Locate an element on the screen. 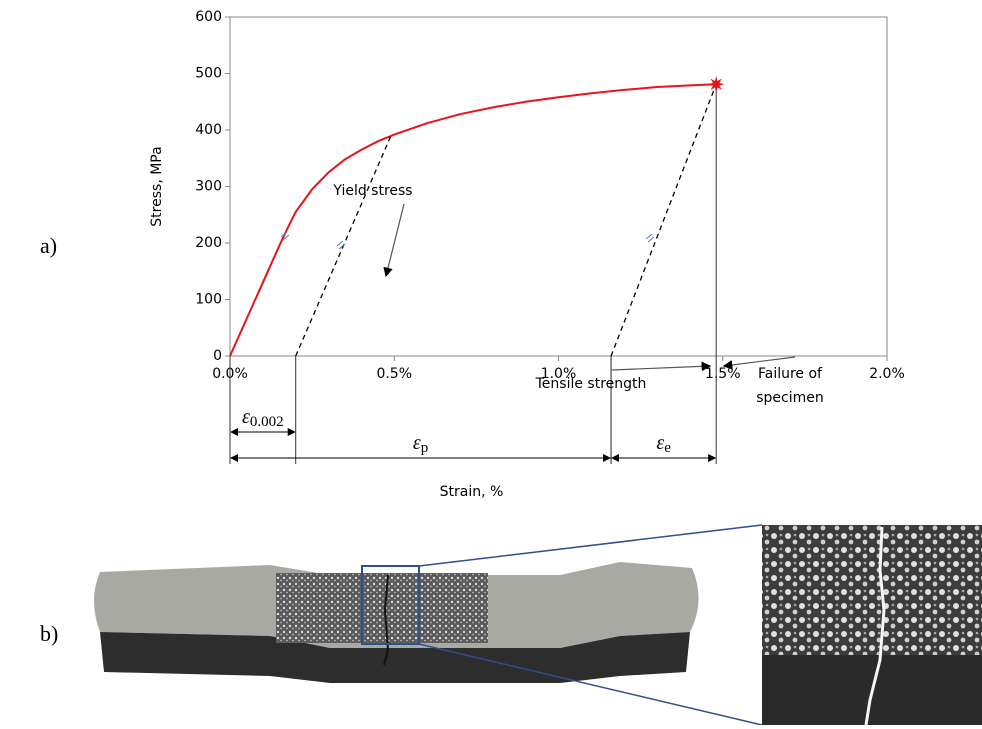 Image resolution: width=982 pixels, height=729 pixels. panel-label: b) is located at coordinates (49, 633).